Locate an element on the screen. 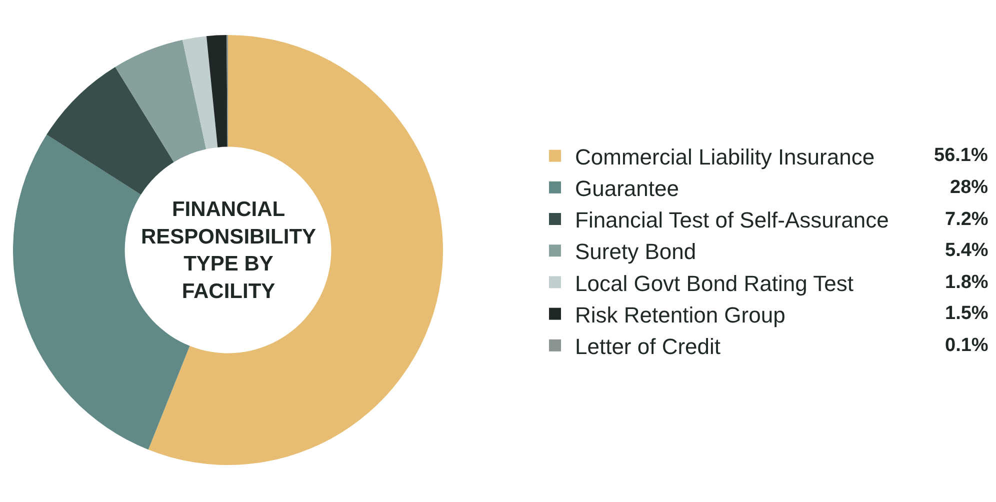 This screenshot has width=996, height=502. data-label: 7.2% is located at coordinates (966, 219).